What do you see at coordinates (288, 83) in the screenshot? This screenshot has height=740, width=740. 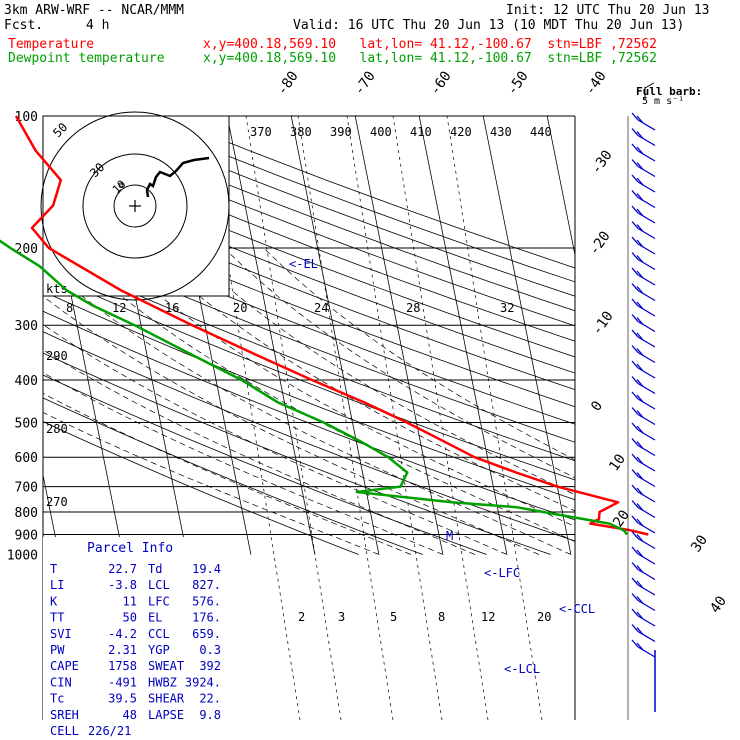 I see `isotherm-label--80: -80` at bounding box center [288, 83].